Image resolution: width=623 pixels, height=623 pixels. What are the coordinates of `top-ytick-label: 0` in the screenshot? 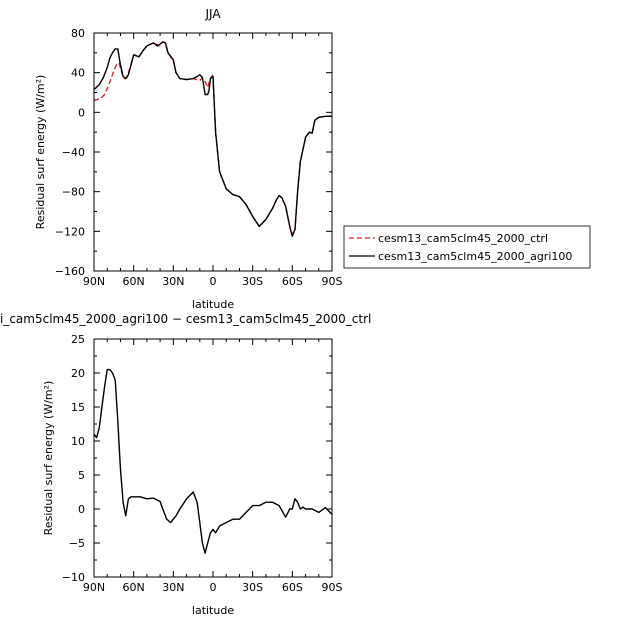 It's located at (81, 112).